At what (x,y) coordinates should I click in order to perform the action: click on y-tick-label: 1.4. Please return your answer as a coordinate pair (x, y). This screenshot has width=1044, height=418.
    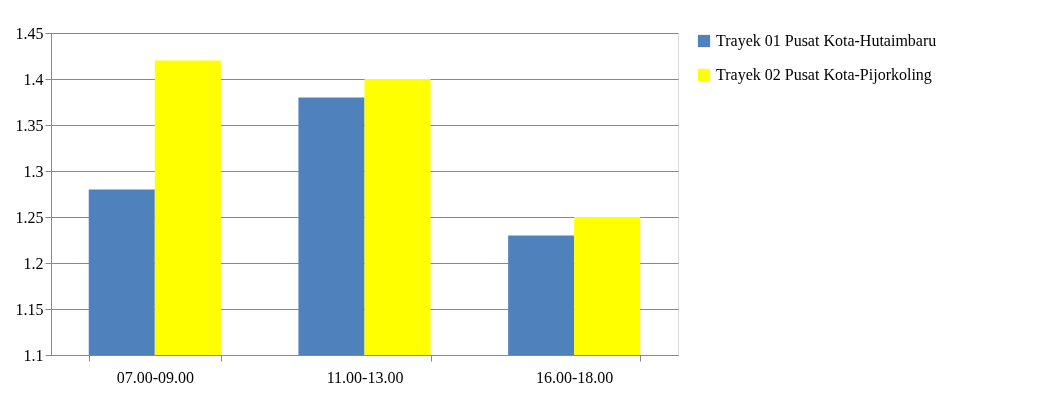
    Looking at the image, I should click on (33, 79).